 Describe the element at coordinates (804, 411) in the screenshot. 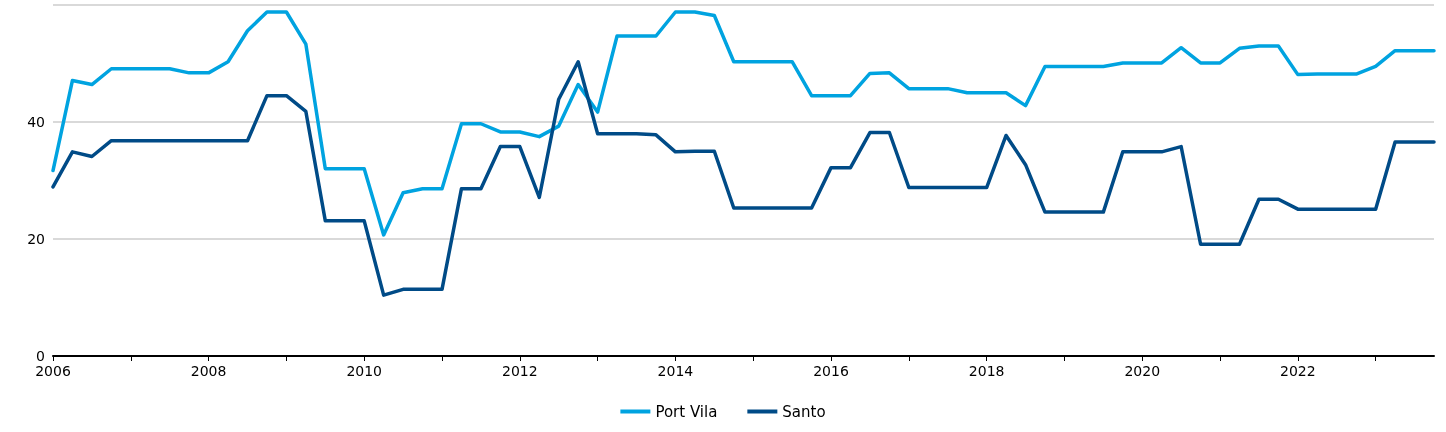

I see `legend-label: Santo` at that location.